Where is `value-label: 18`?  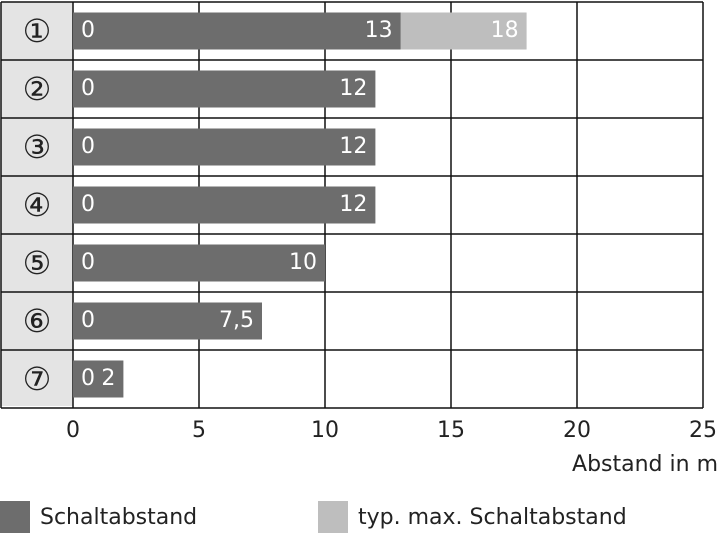
value-label: 18 is located at coordinates (505, 30).